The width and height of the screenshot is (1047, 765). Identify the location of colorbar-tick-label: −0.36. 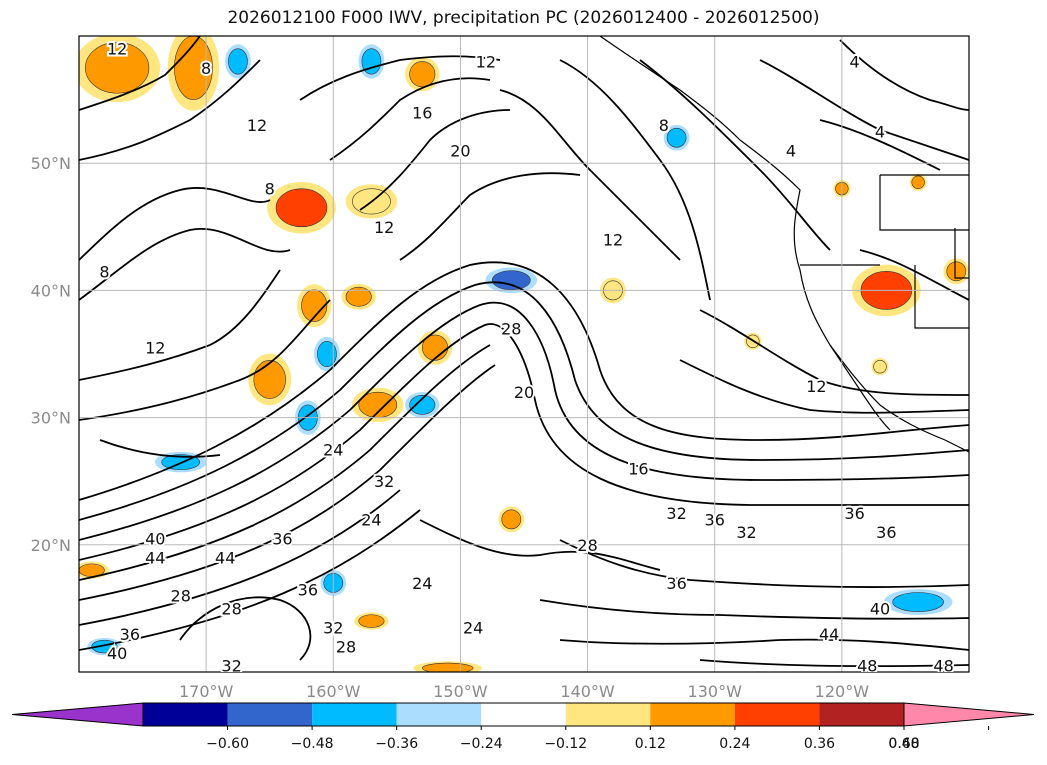
(396, 744).